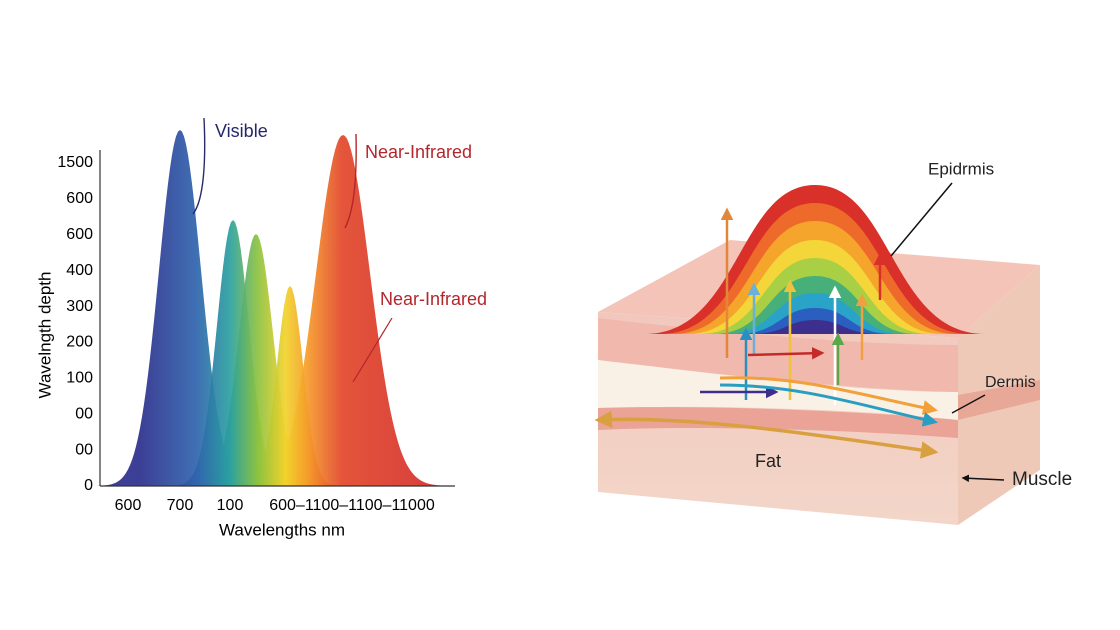  I want to click on x-tick-label: 700, so click(180, 505).